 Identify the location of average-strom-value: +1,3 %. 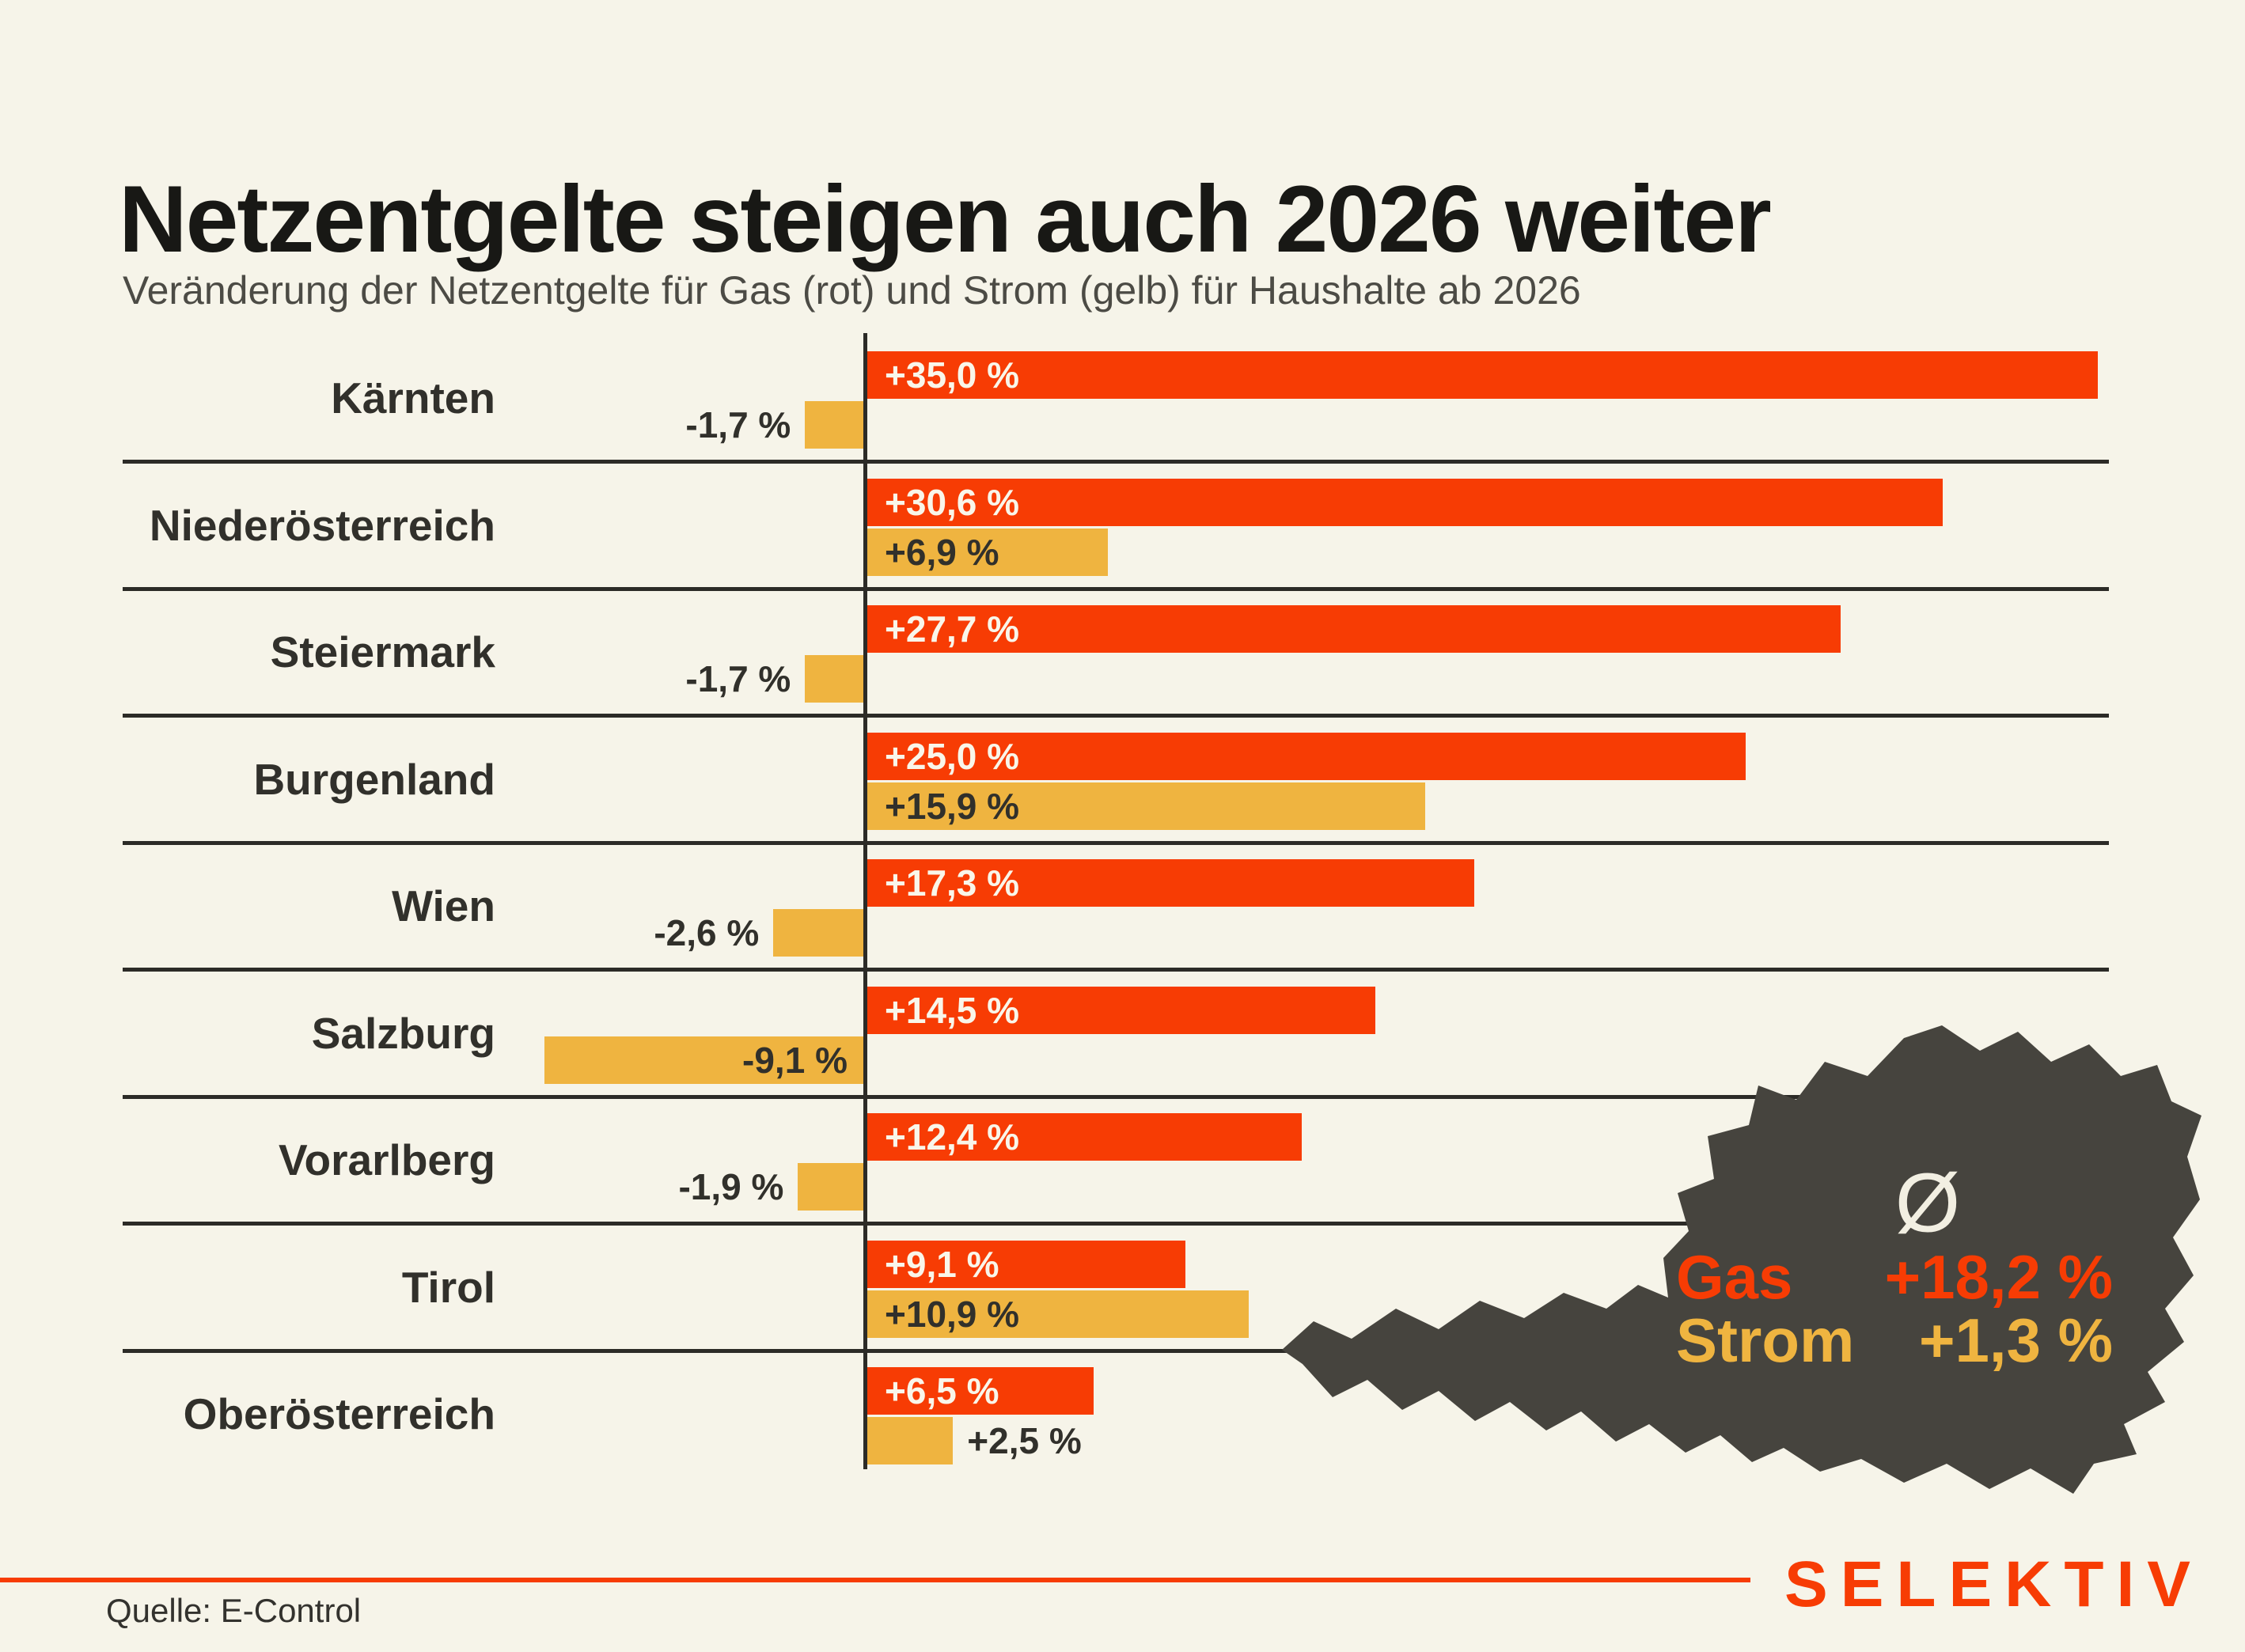
(2016, 1340).